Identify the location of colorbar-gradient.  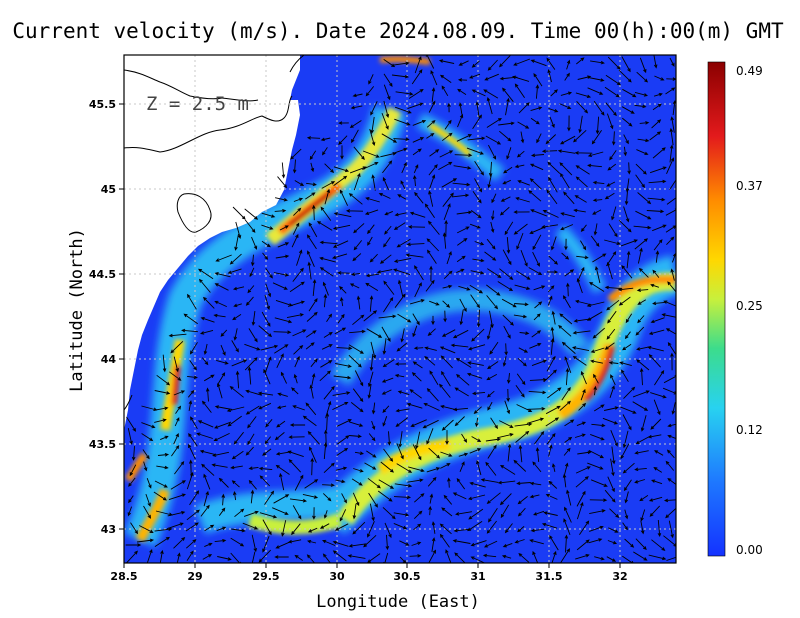
(716, 309).